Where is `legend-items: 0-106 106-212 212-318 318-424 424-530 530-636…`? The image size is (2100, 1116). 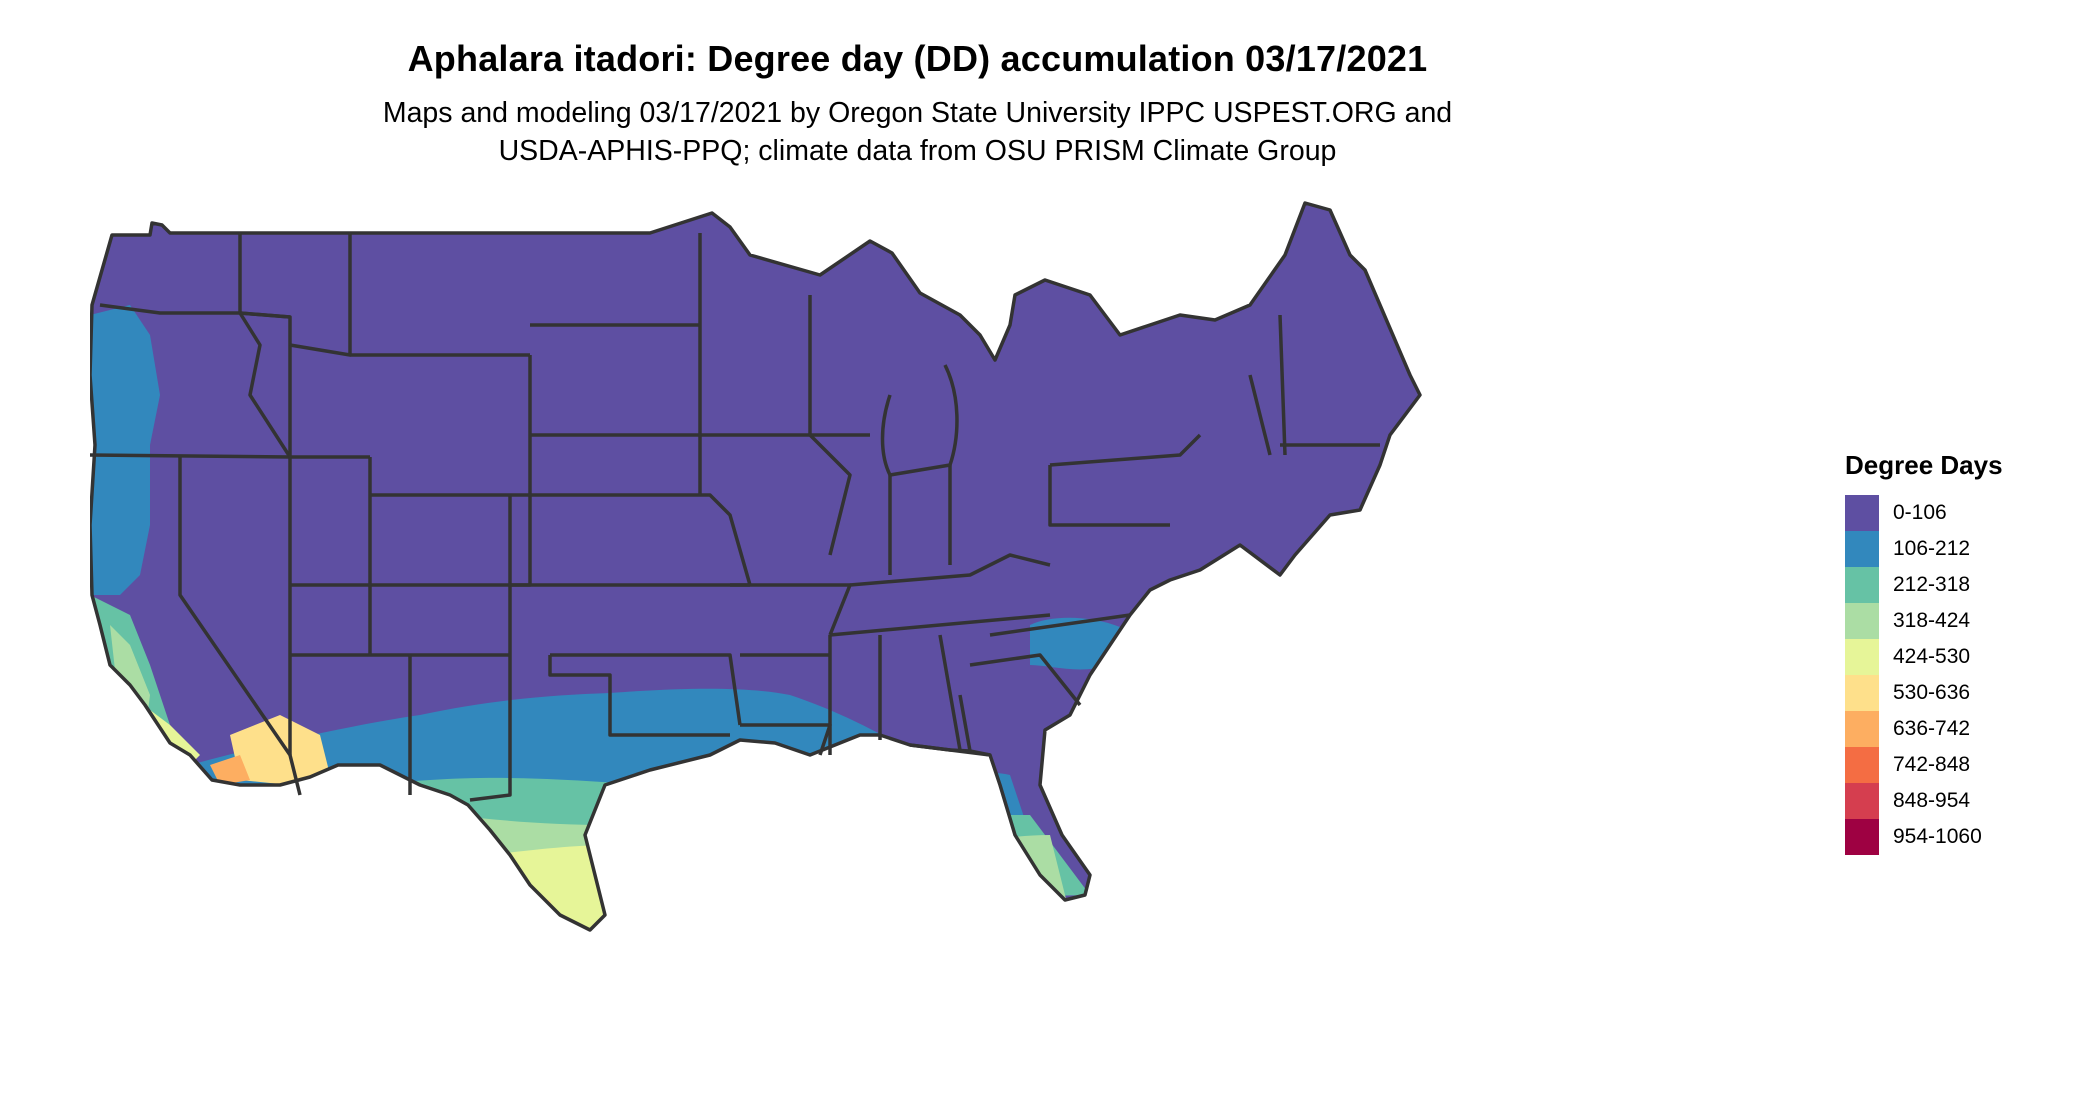 legend-items: 0-106 106-212 212-318 318-424 424-530 530-636… is located at coordinates (1960, 675).